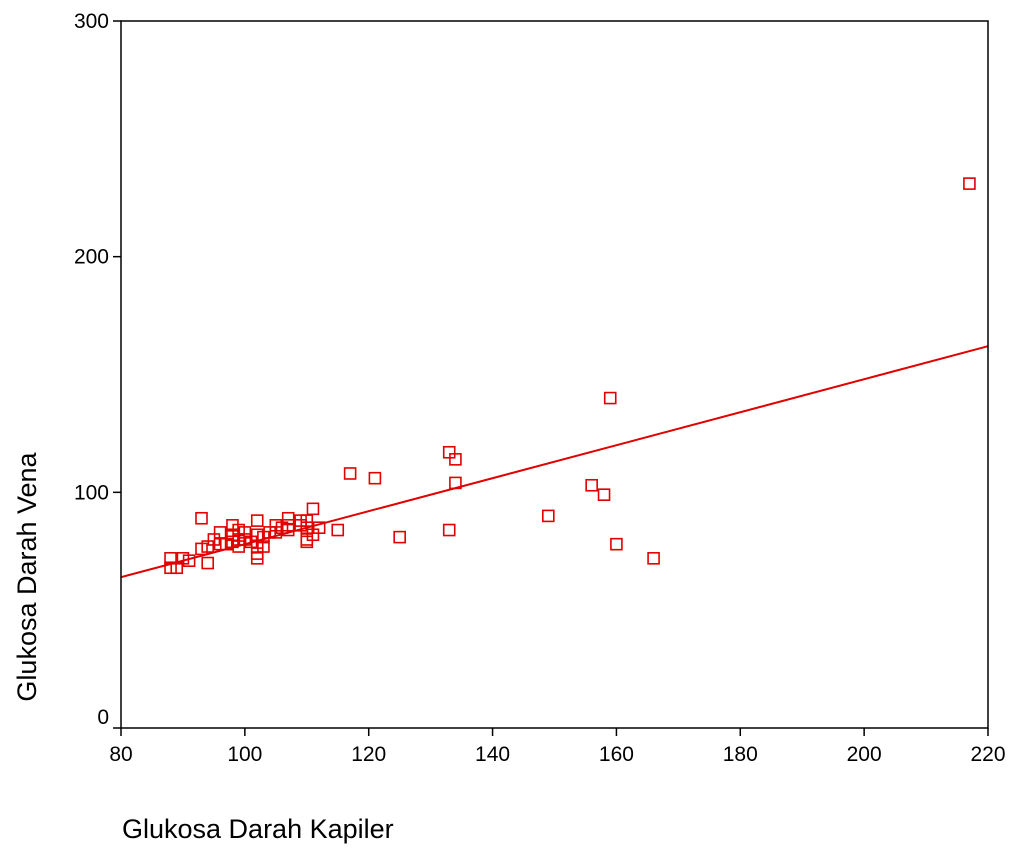 This screenshot has width=1011, height=854. What do you see at coordinates (91, 492) in the screenshot?
I see `y-tick-label: 100` at bounding box center [91, 492].